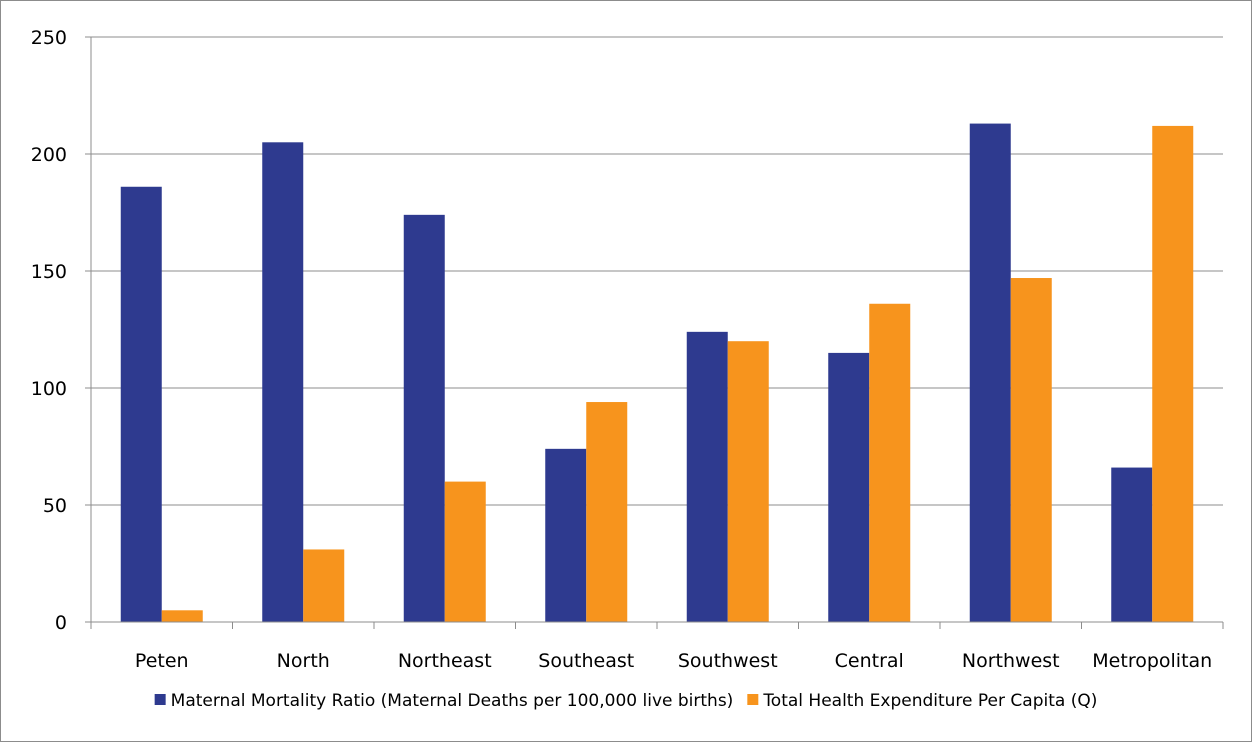 The image size is (1252, 745). Describe the element at coordinates (607, 512) in the screenshot. I see `bar-health-expenditure-southeast` at that location.